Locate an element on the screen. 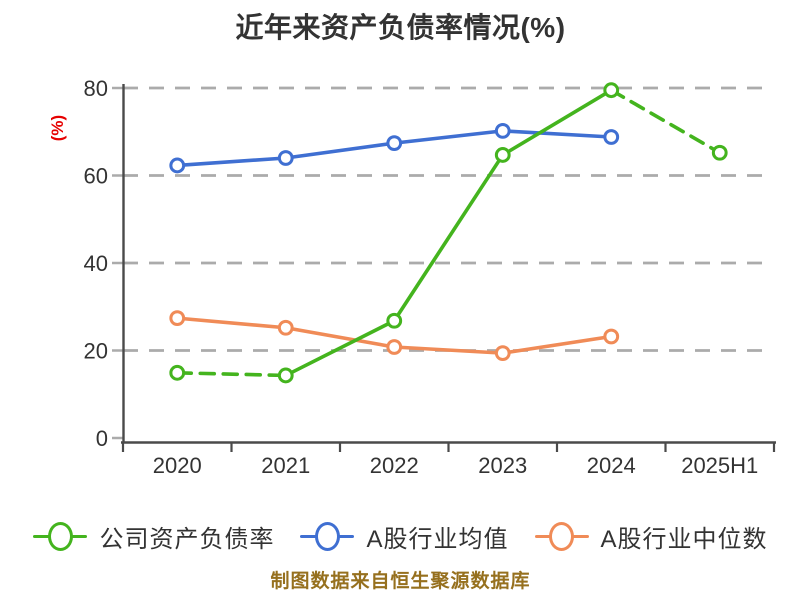  y-tick-label: 60 is located at coordinates (96, 176).